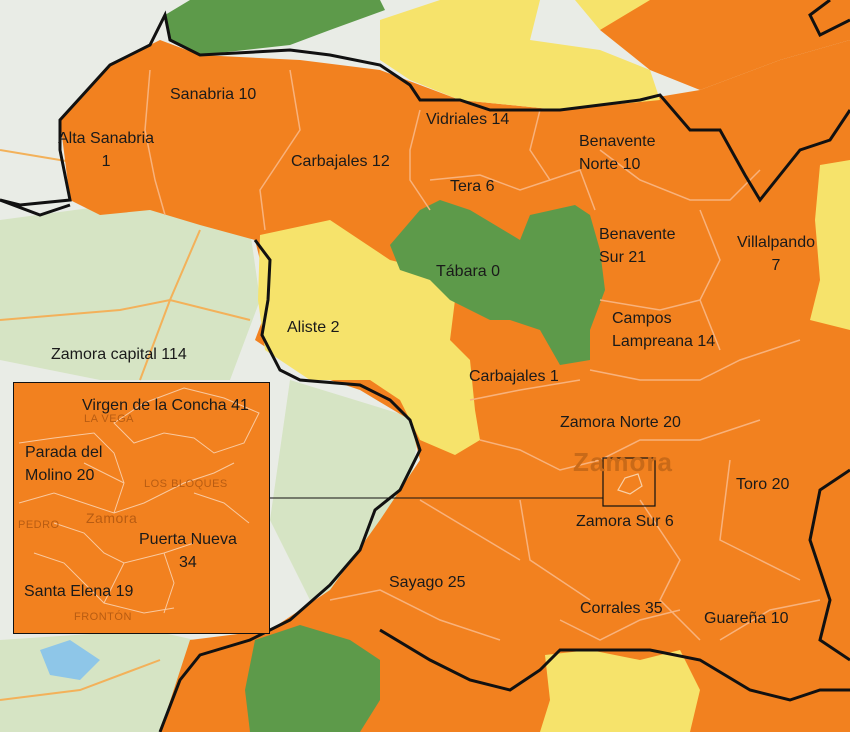  I want to click on label-sayago: Sayago 25, so click(427, 582).